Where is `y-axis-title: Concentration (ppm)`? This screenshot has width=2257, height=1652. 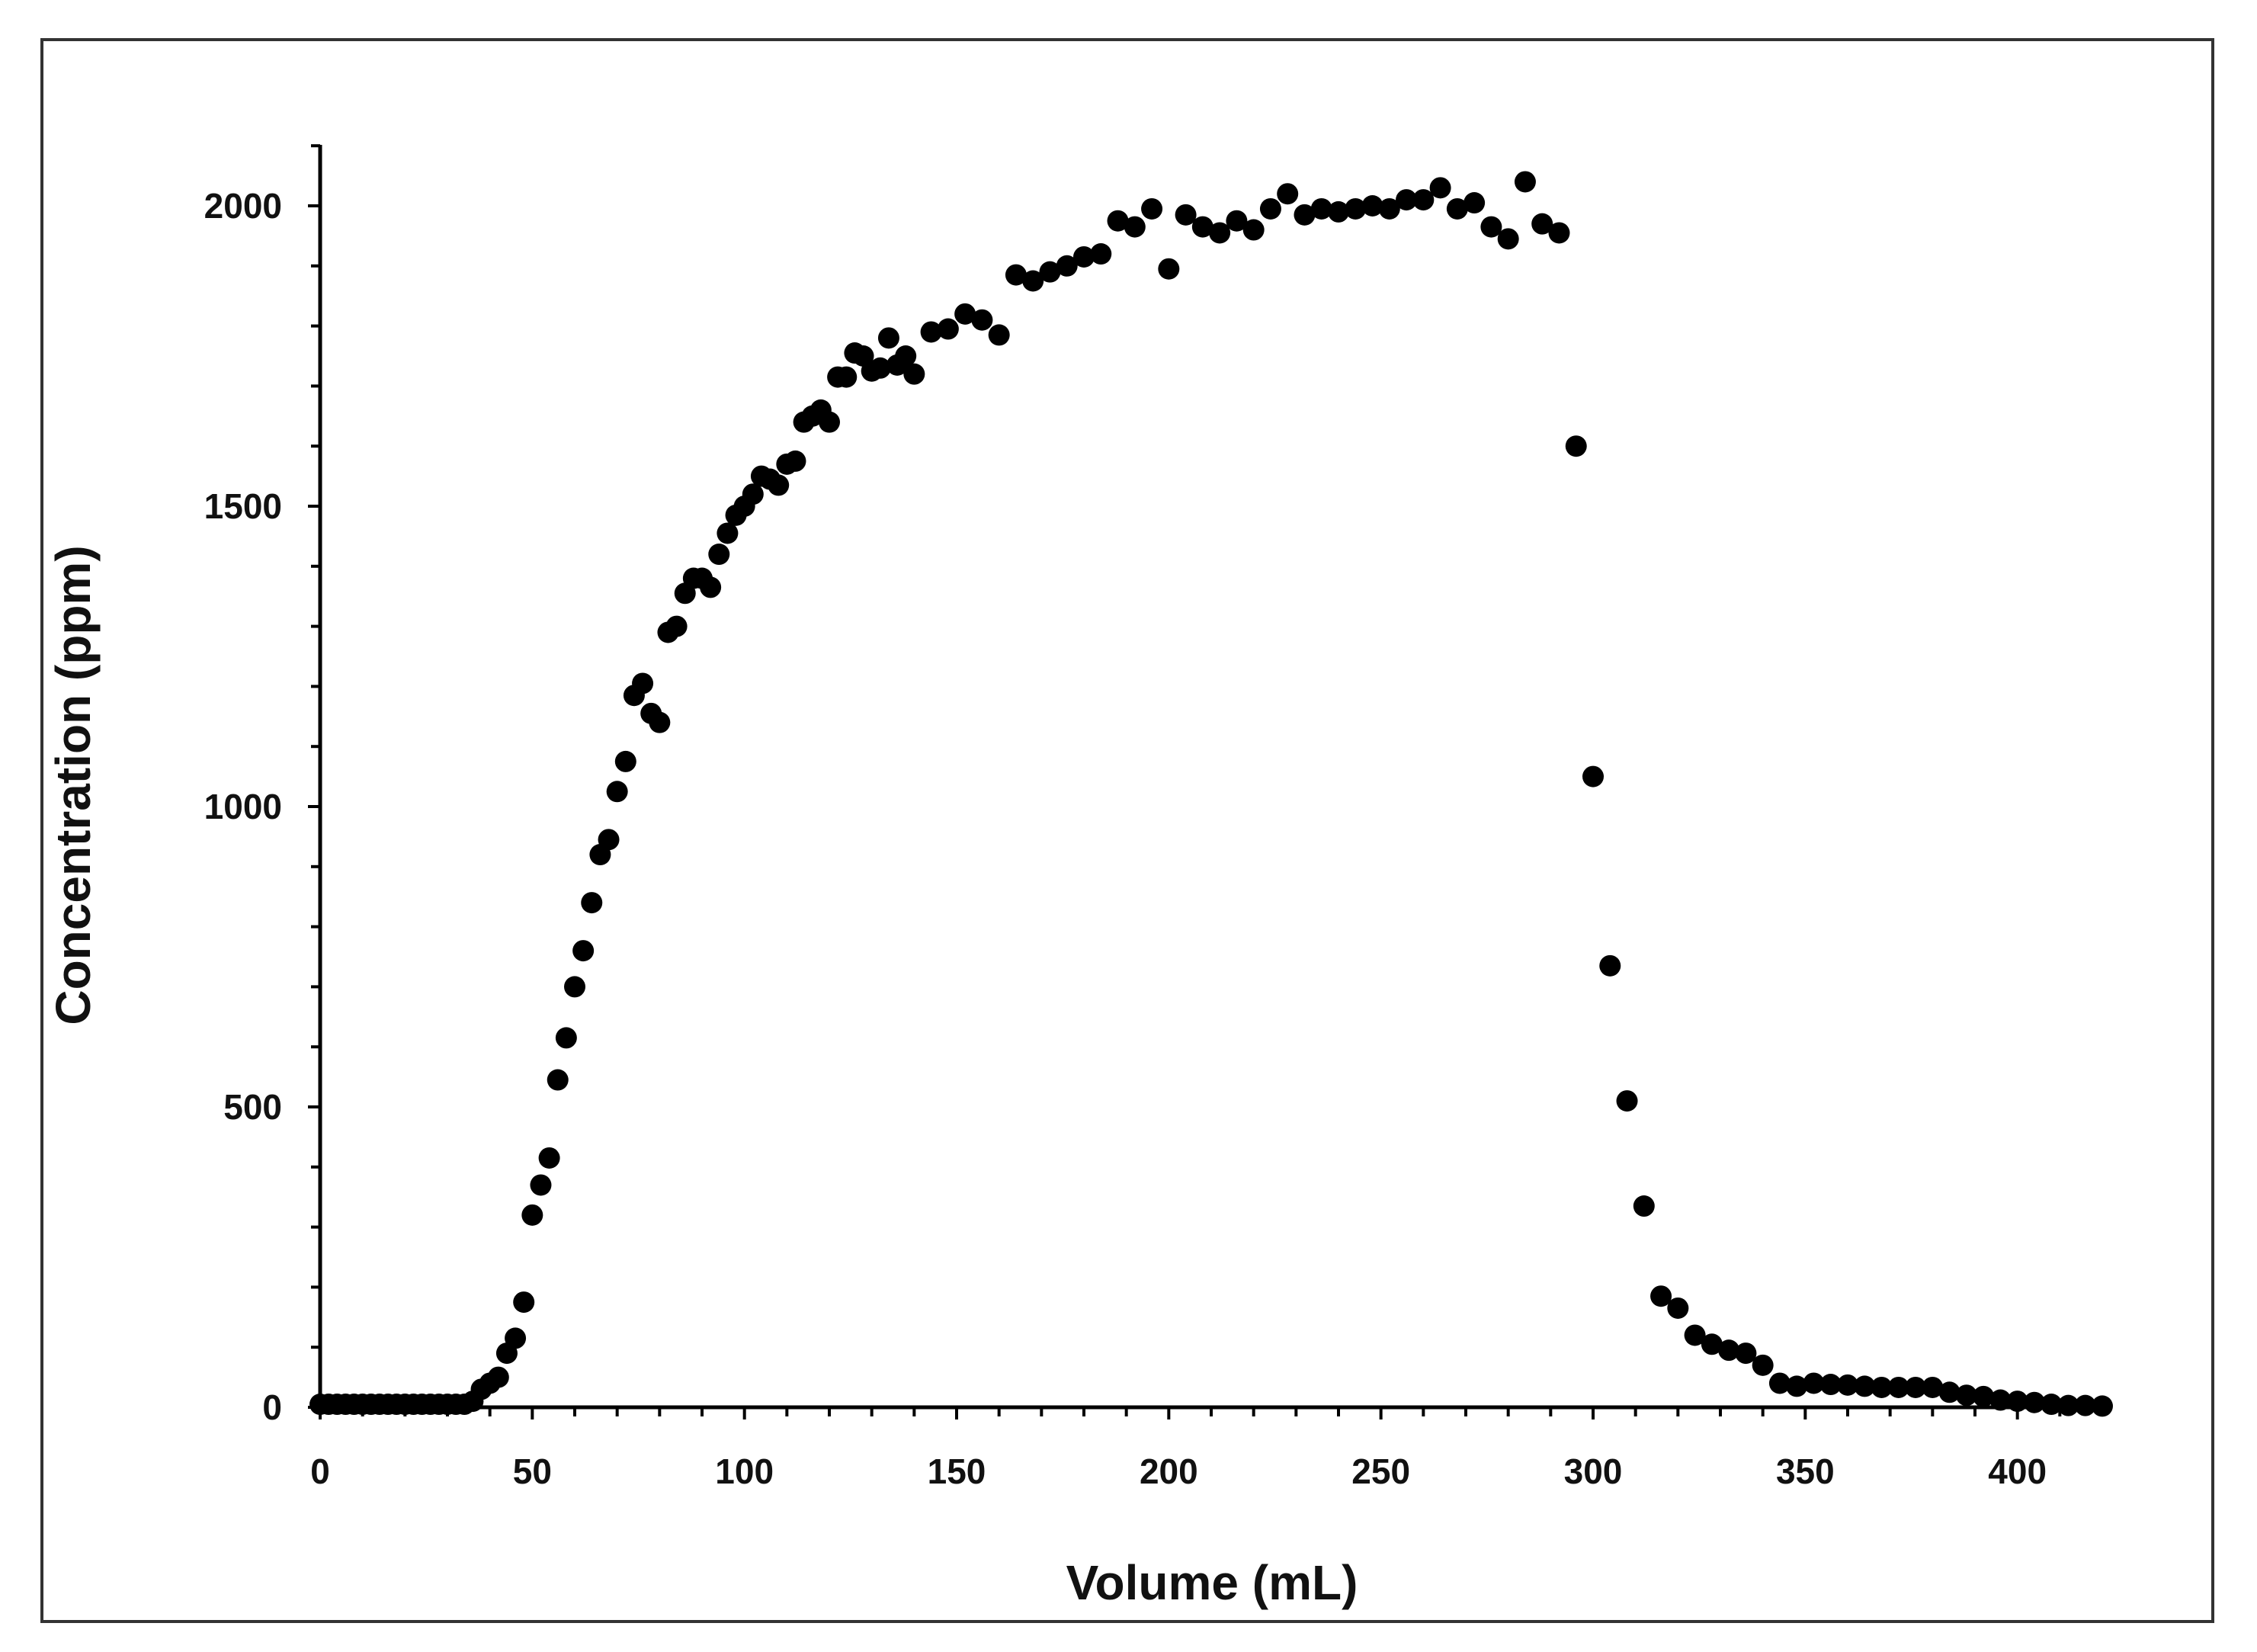 y-axis-title: Concentration (ppm) is located at coordinates (73, 785).